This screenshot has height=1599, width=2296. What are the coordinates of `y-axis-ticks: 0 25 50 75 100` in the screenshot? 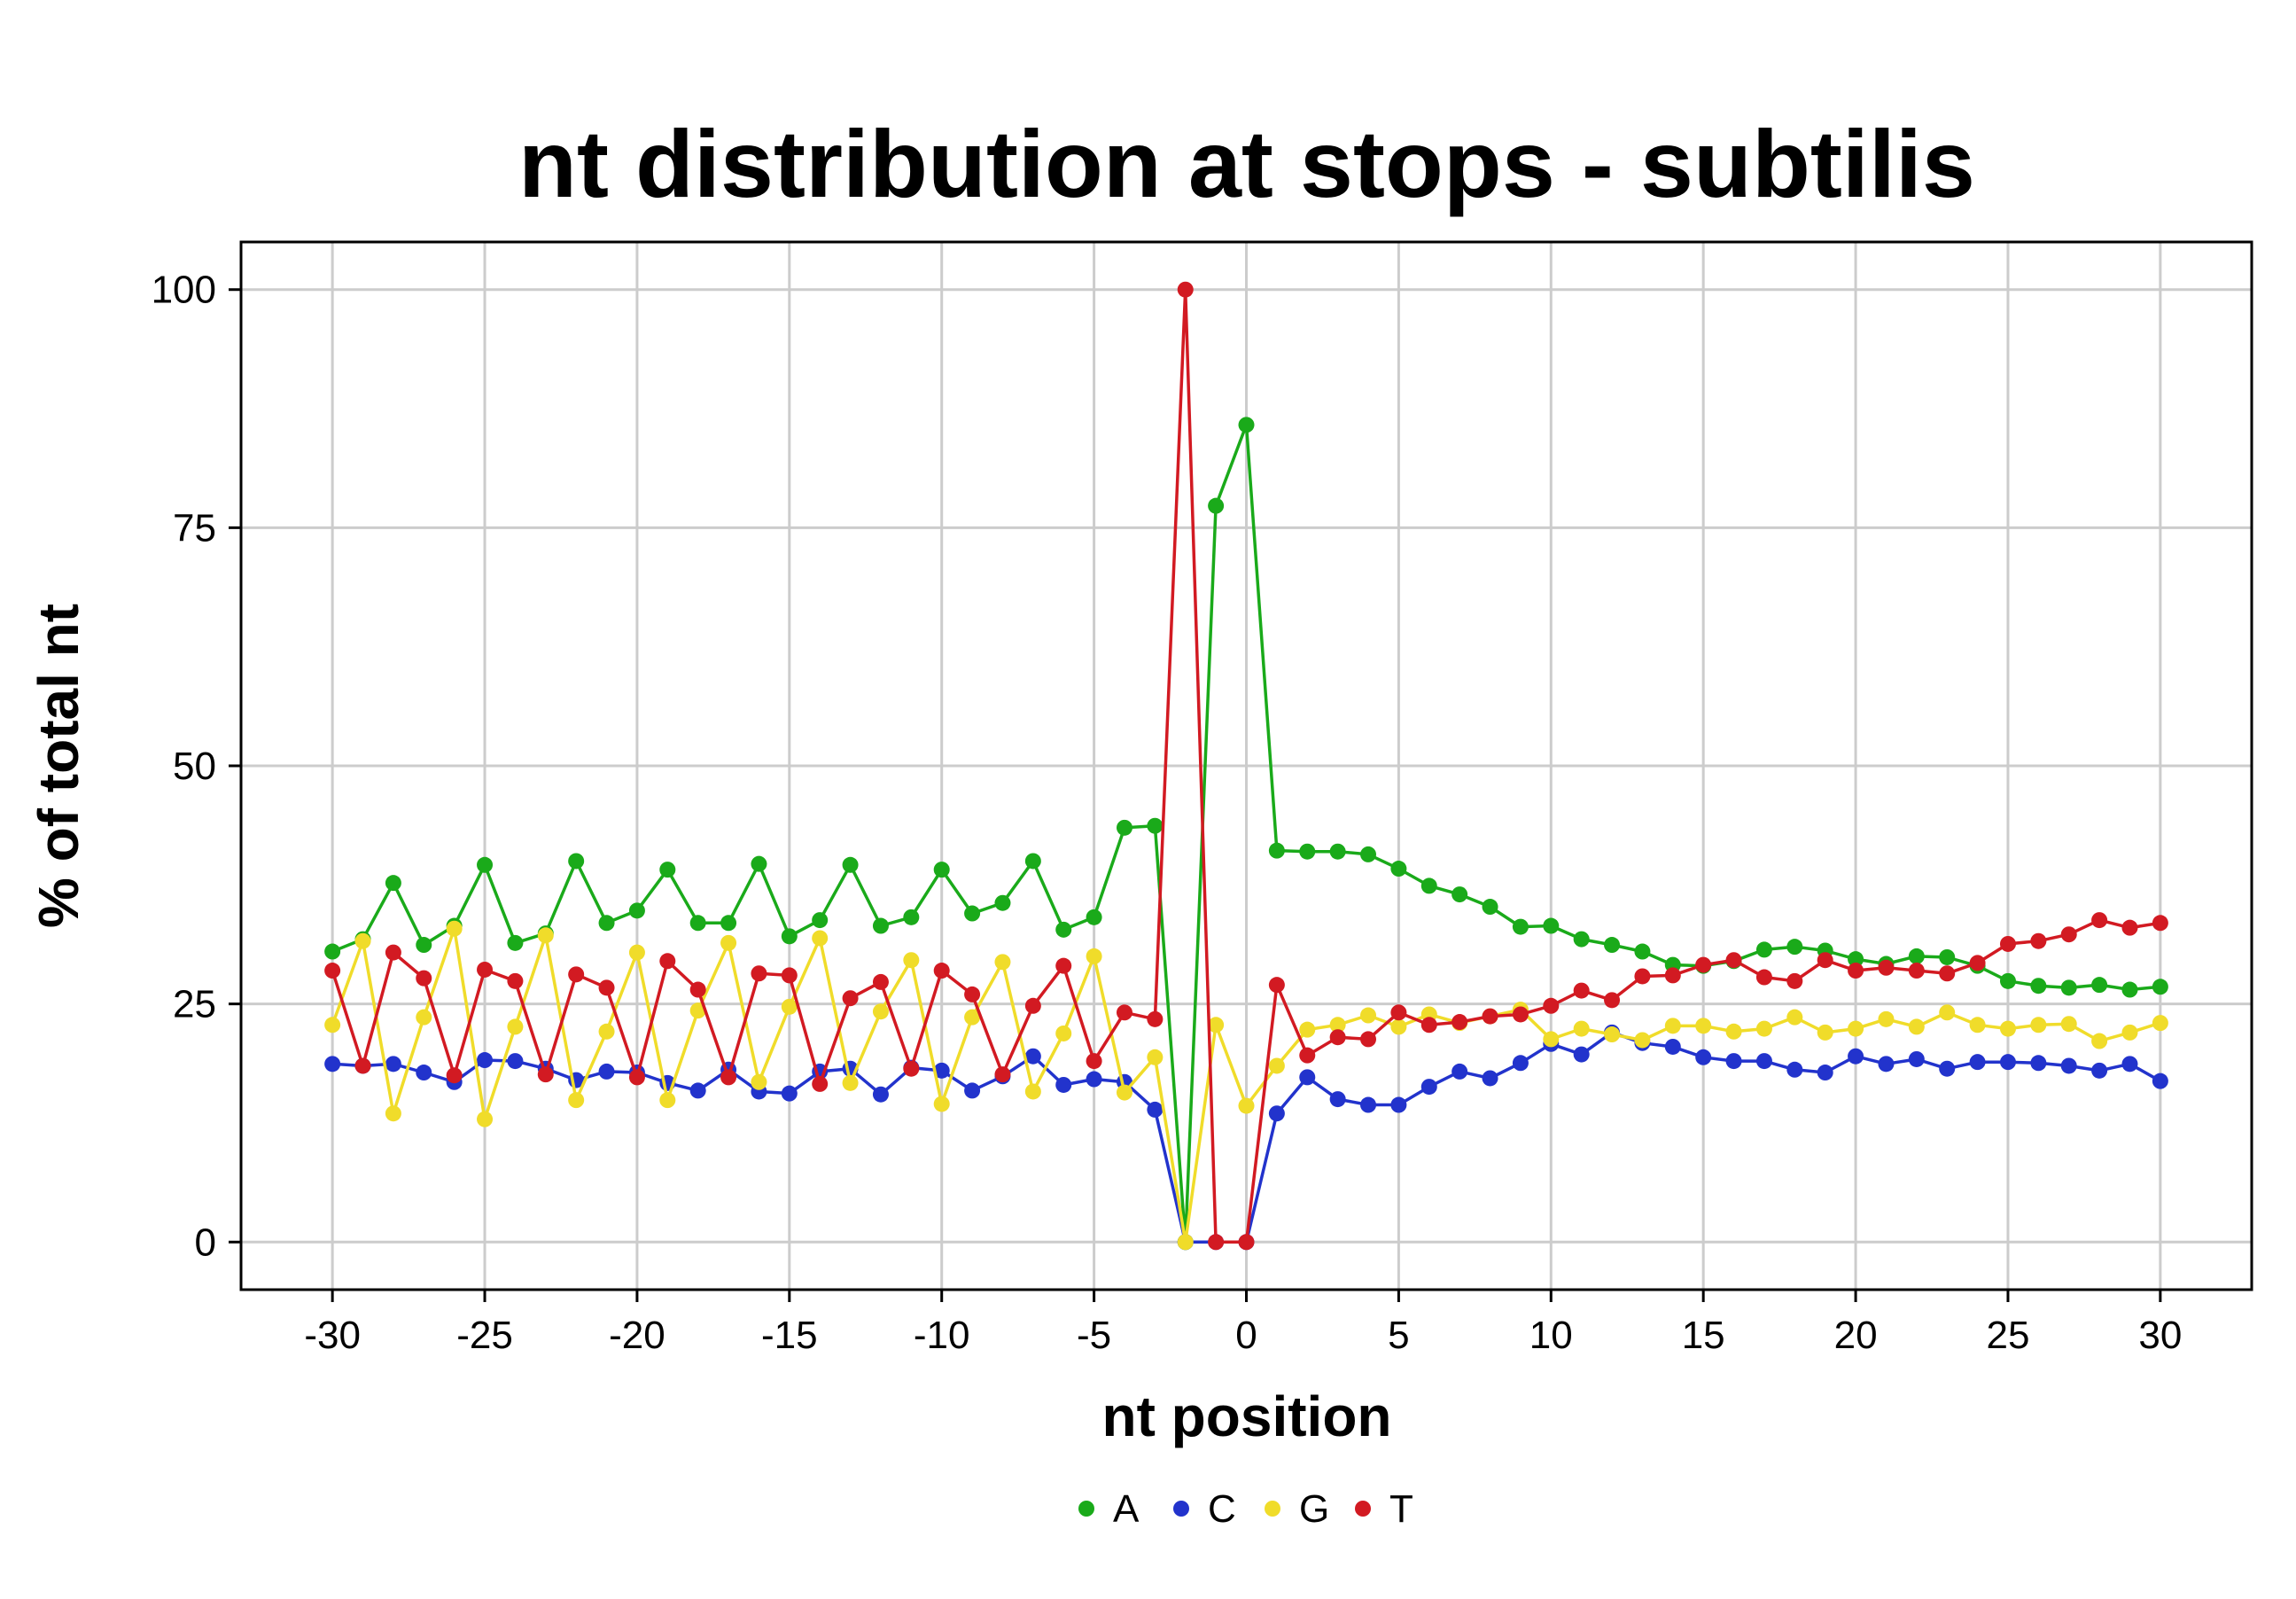 It's located at (196, 766).